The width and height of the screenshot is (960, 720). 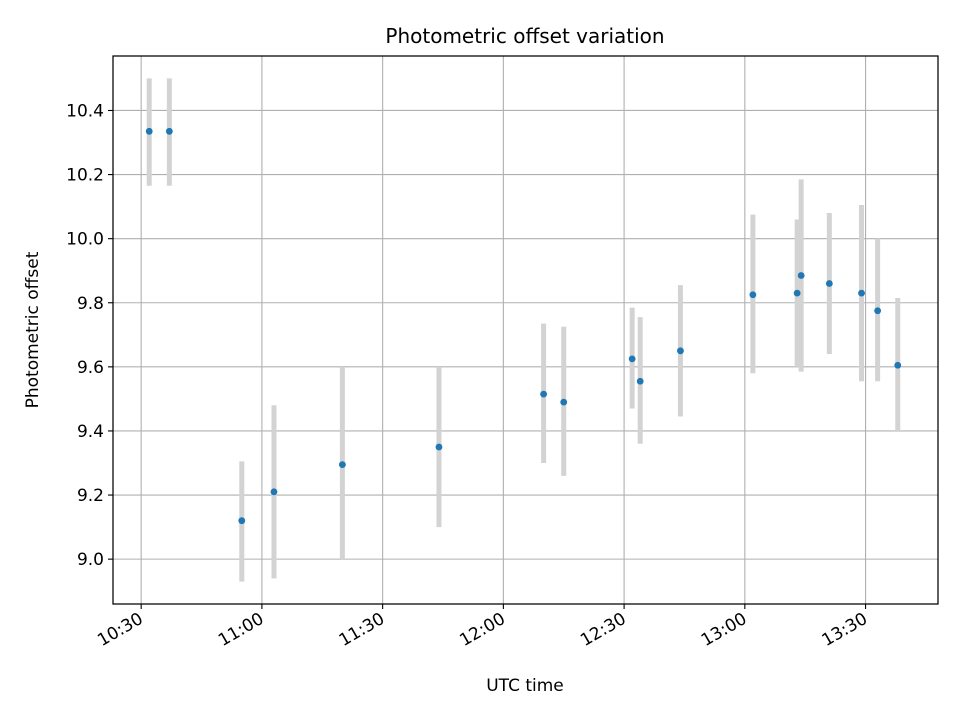 I want to click on y-tick-label: 10.2, so click(x=85, y=176).